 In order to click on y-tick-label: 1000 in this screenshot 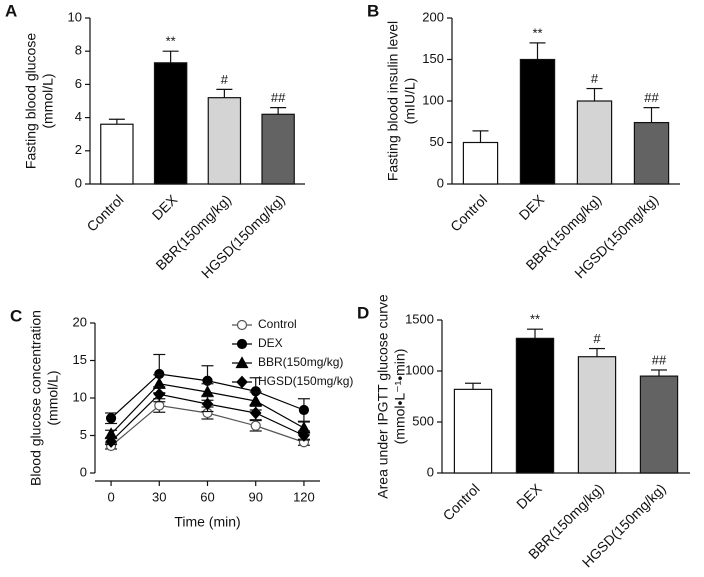, I will do `click(419, 369)`.